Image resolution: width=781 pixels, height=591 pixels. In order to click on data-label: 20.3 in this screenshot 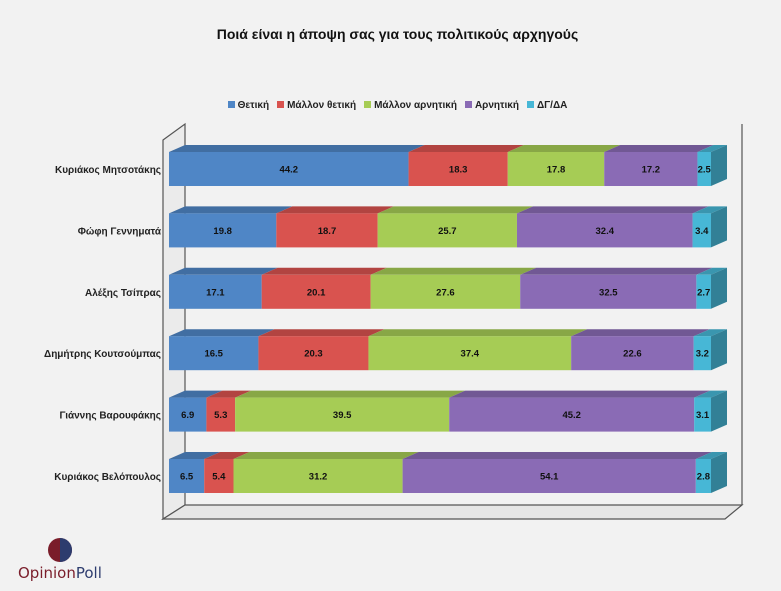, I will do `click(313, 354)`.